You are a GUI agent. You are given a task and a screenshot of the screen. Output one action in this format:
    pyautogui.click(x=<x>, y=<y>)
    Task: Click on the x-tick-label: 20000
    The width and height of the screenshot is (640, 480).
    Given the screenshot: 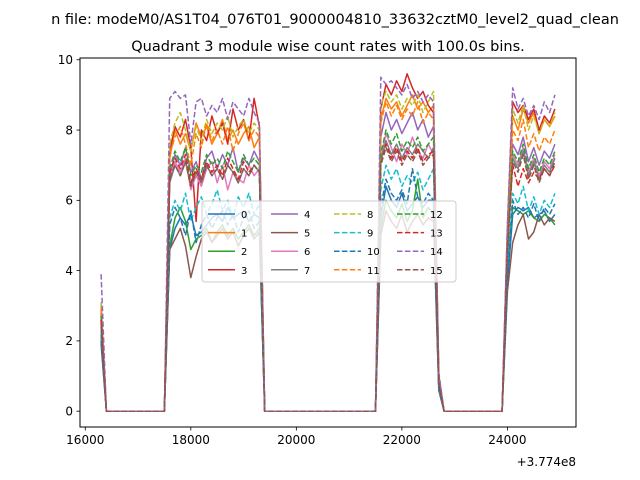 What is the action you would take?
    pyautogui.click(x=296, y=440)
    